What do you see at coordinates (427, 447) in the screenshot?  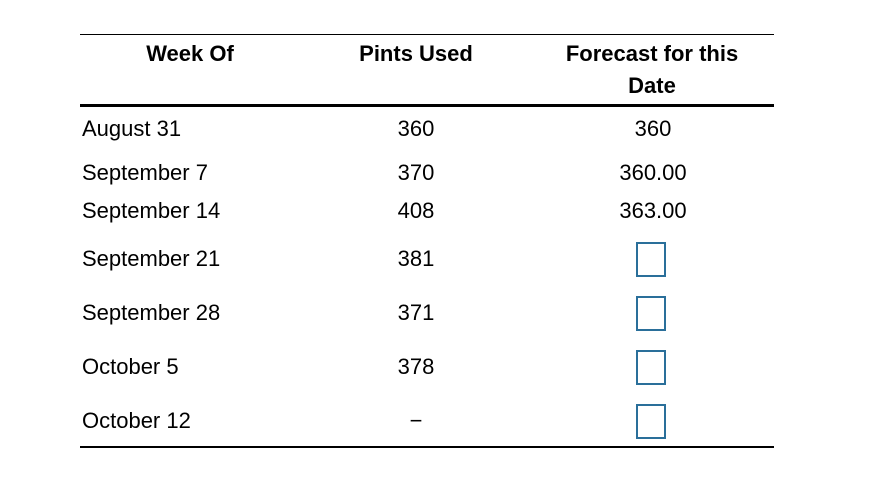 I see `table-bottom-rule` at bounding box center [427, 447].